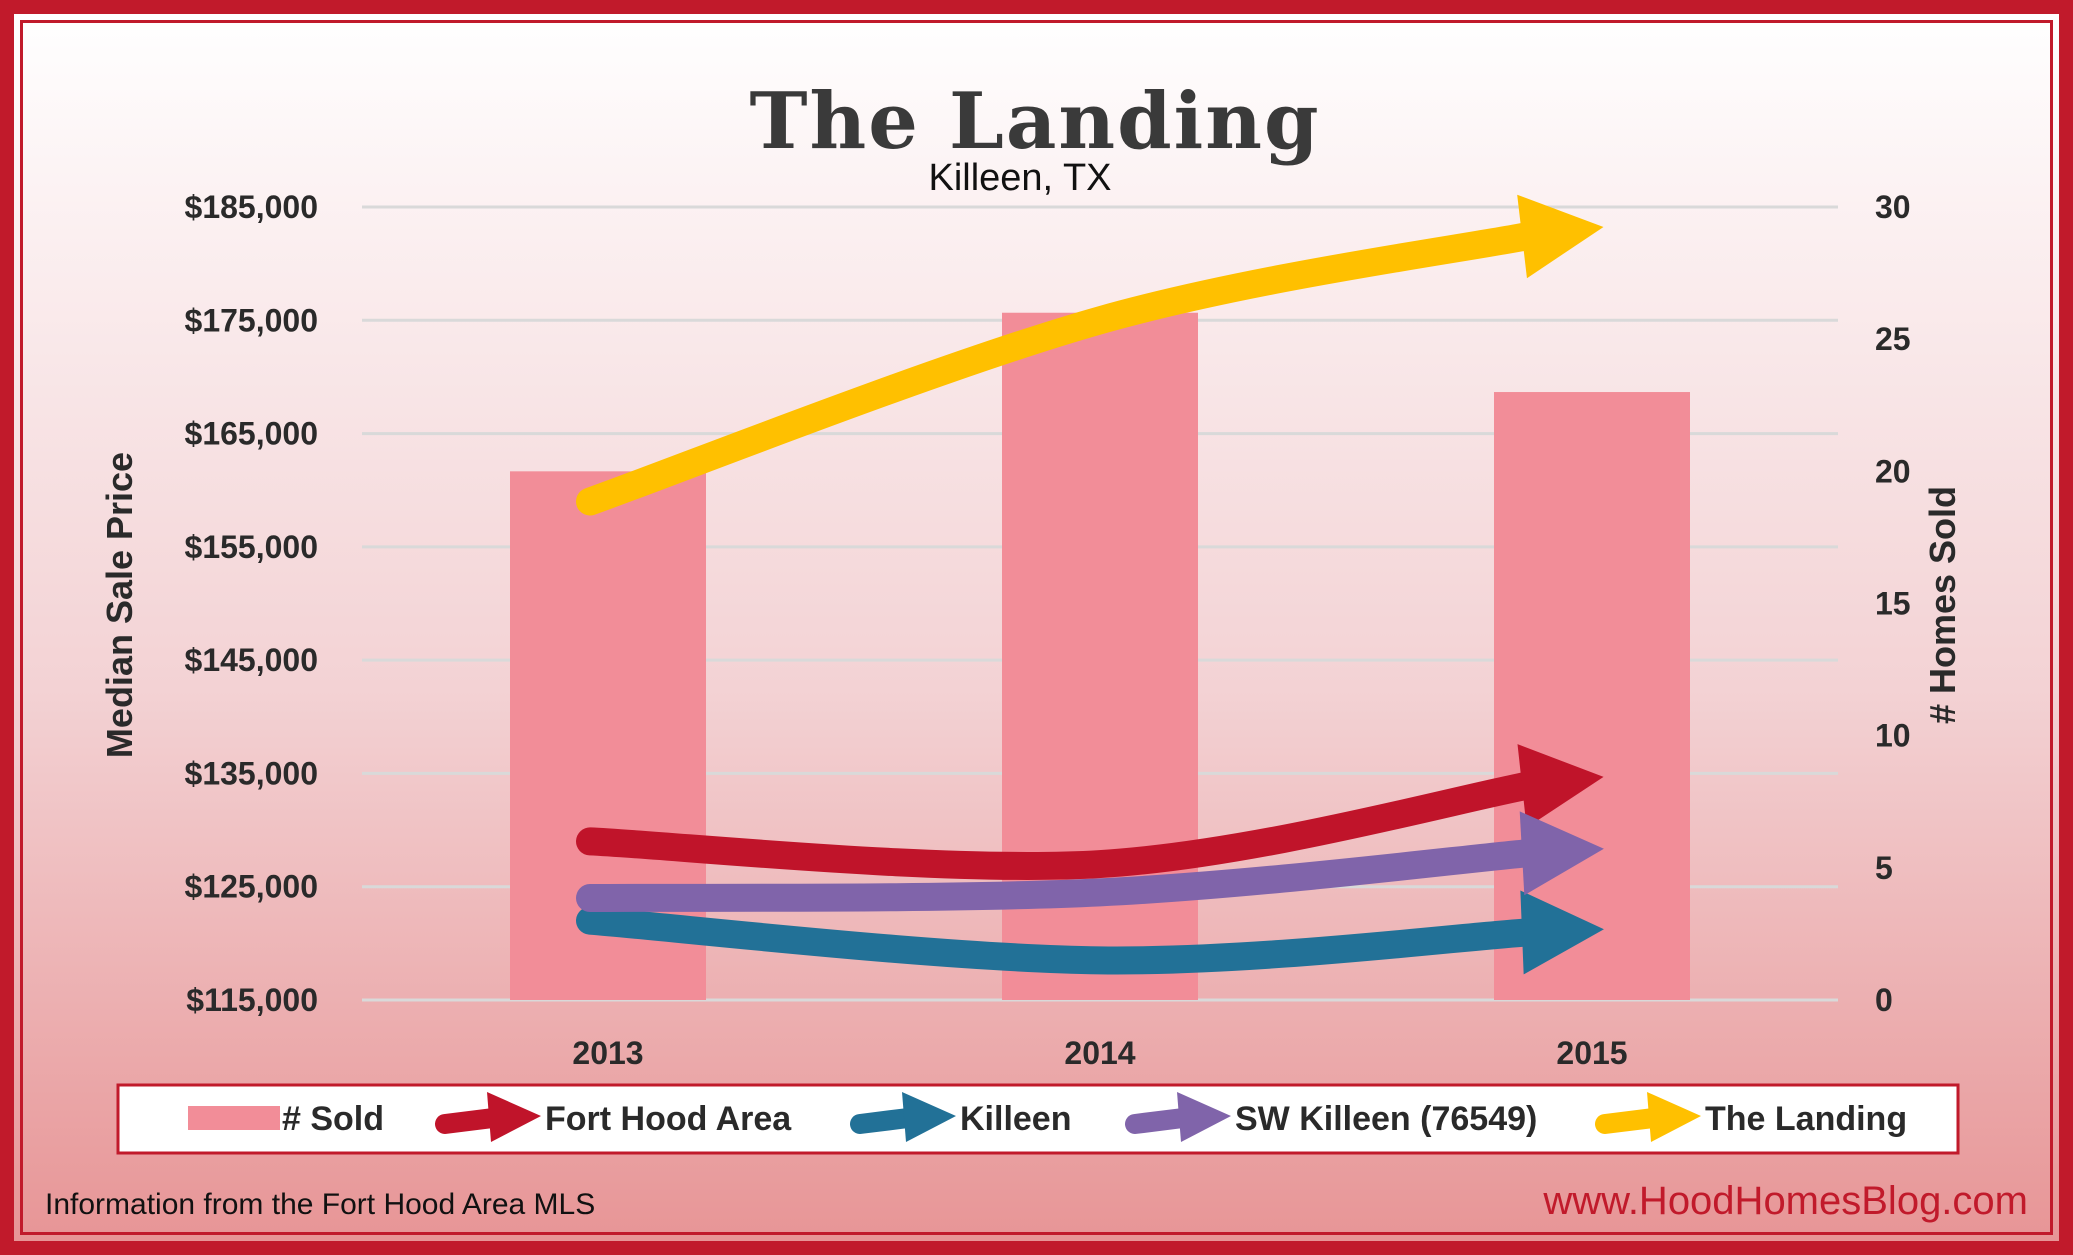 The height and width of the screenshot is (1255, 2073). I want to click on legend-item: The Landing, so click(1751, 1117).